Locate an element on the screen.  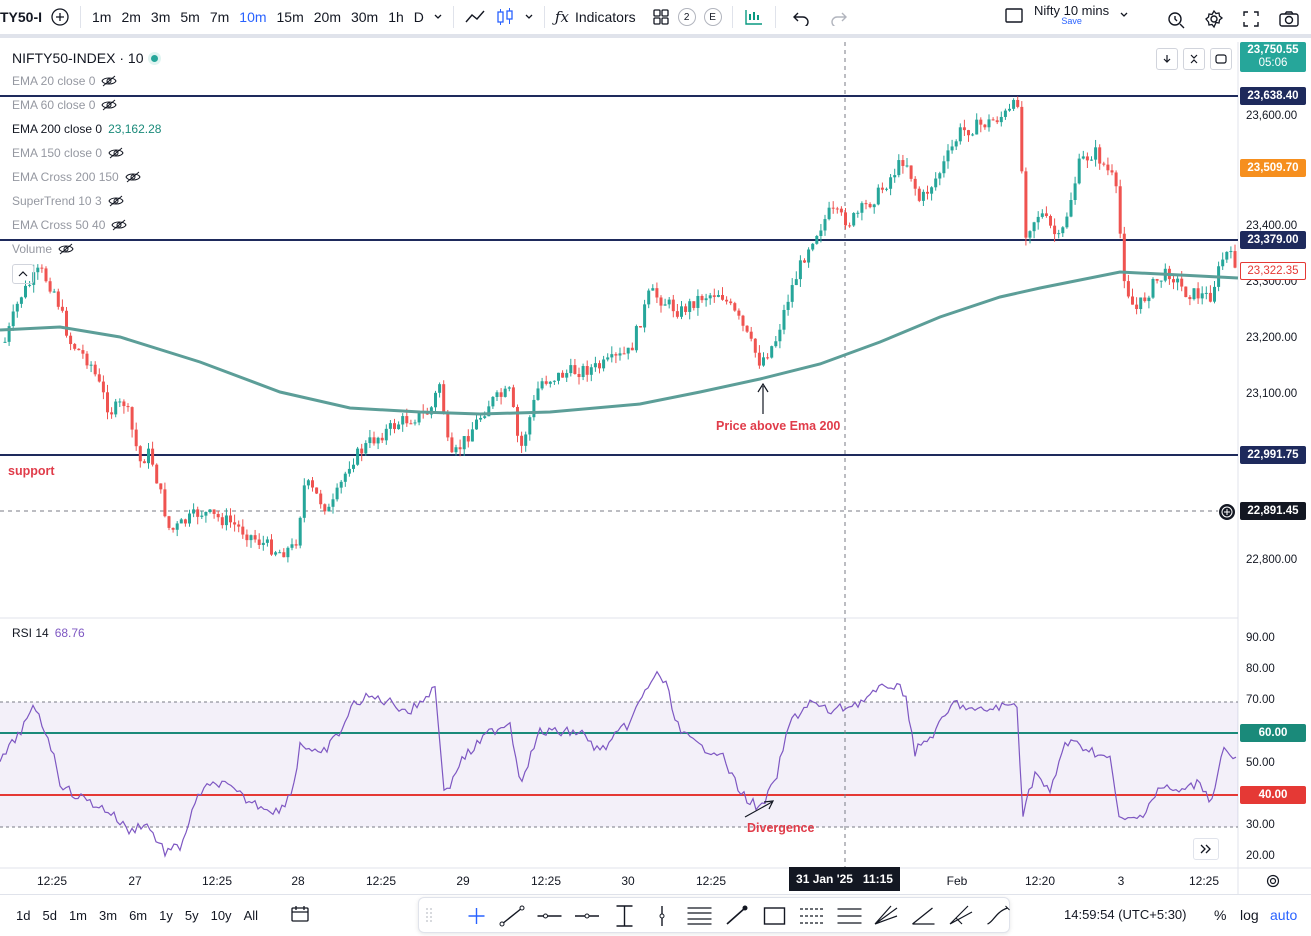
angle-tool-icon is located at coordinates (923, 916).